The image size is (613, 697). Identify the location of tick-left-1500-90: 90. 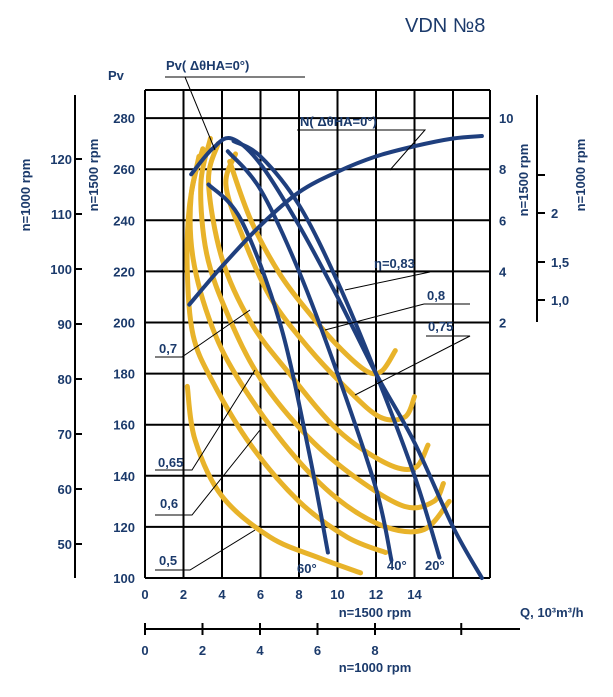
(65, 324).